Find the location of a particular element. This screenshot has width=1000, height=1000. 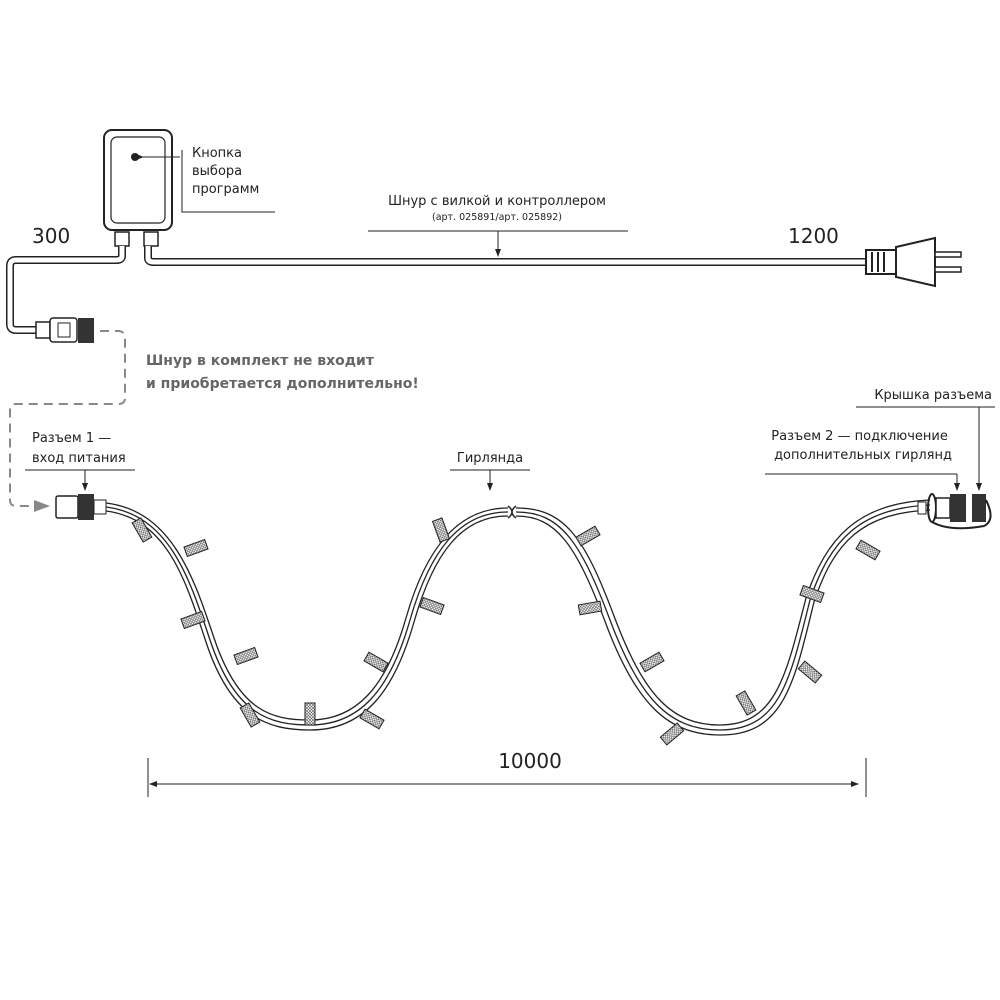

connector-cap is located at coordinates (961, 512).